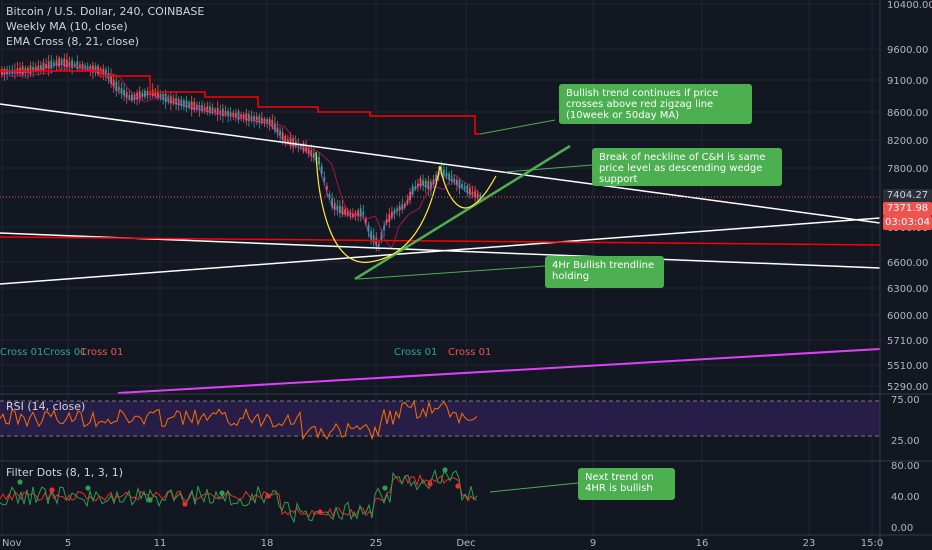 This screenshot has width=932, height=550. I want to click on cross-label-4: Cross 01, so click(470, 352).